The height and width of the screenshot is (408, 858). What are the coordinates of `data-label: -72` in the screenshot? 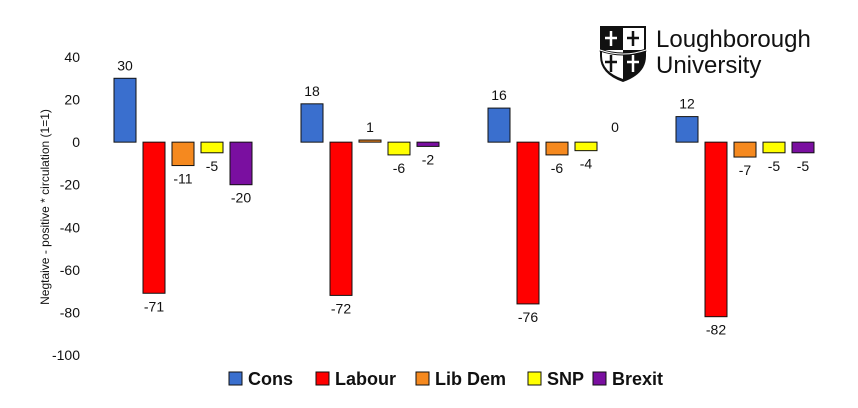 It's located at (341, 308).